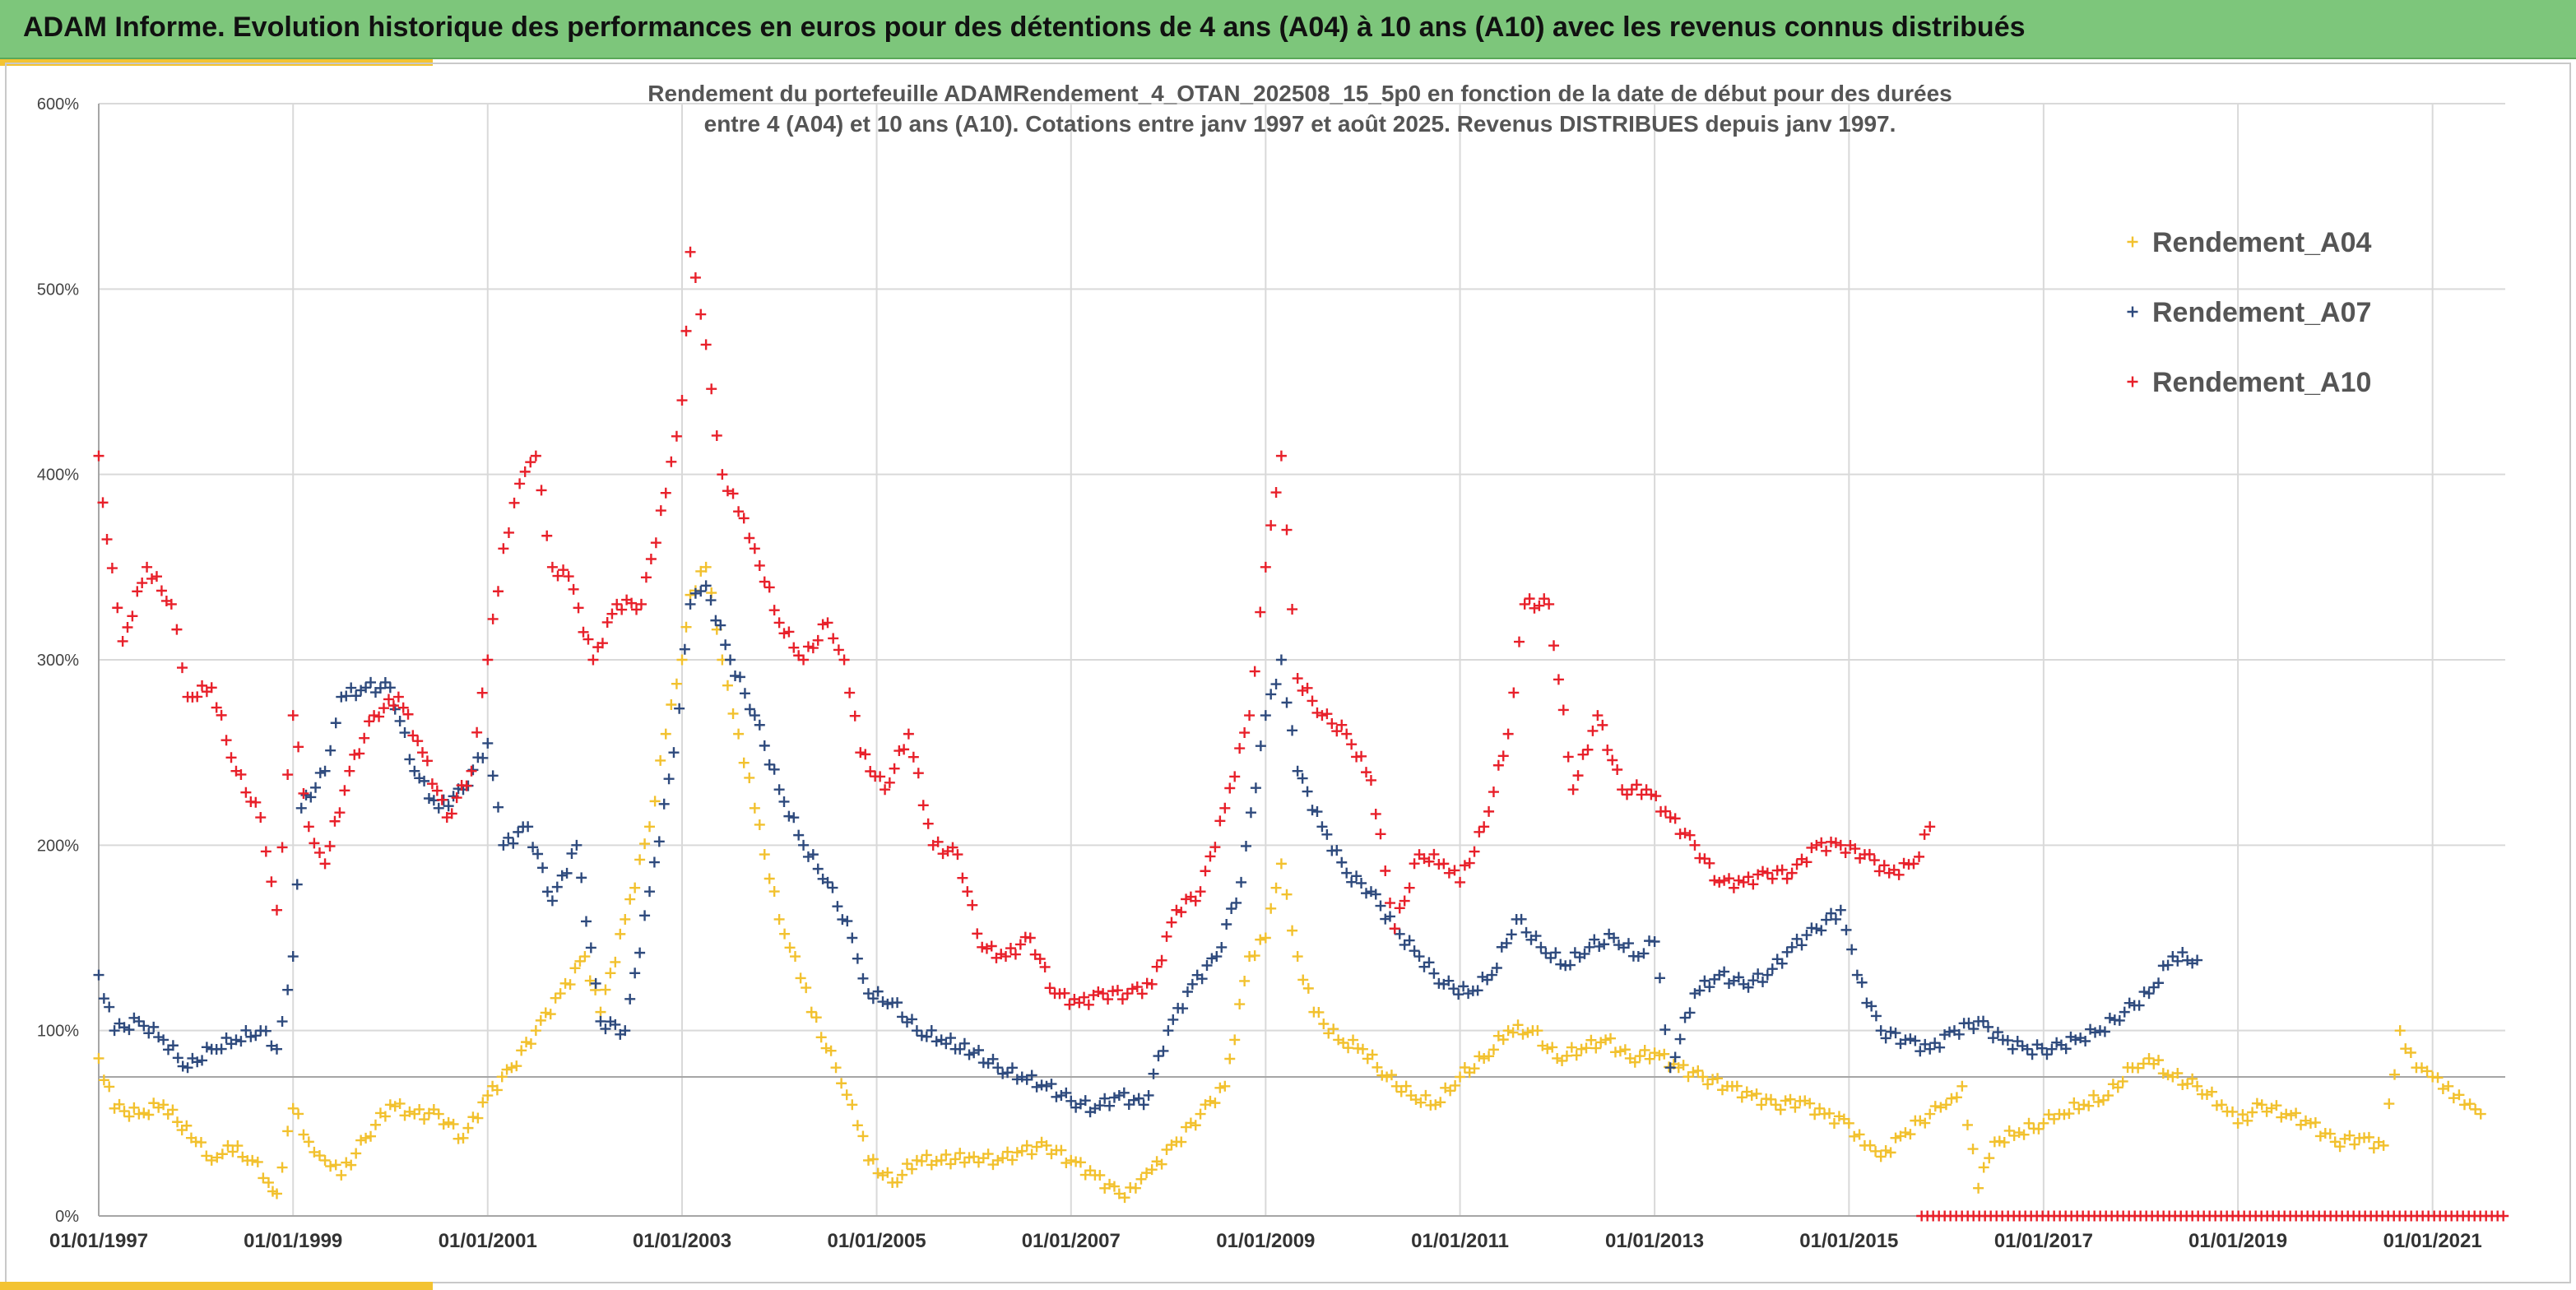  I want to click on y-tick-label: 600%, so click(58, 104).